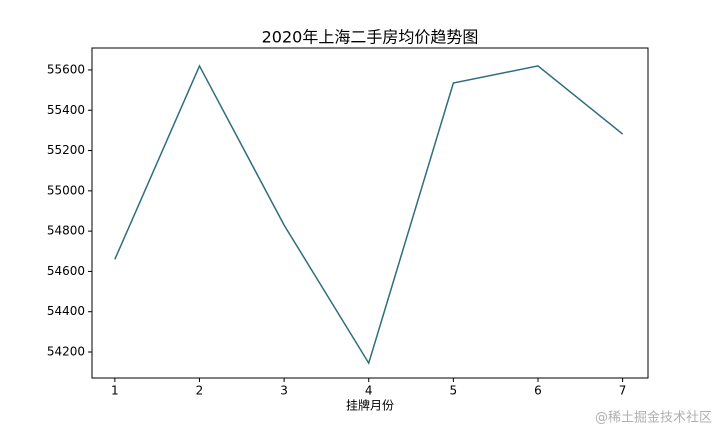 Image resolution: width=720 pixels, height=432 pixels. What do you see at coordinates (66, 311) in the screenshot?
I see `y-tick-label: 54400` at bounding box center [66, 311].